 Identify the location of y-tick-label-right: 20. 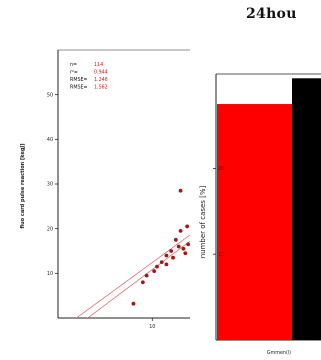
(221, 169).